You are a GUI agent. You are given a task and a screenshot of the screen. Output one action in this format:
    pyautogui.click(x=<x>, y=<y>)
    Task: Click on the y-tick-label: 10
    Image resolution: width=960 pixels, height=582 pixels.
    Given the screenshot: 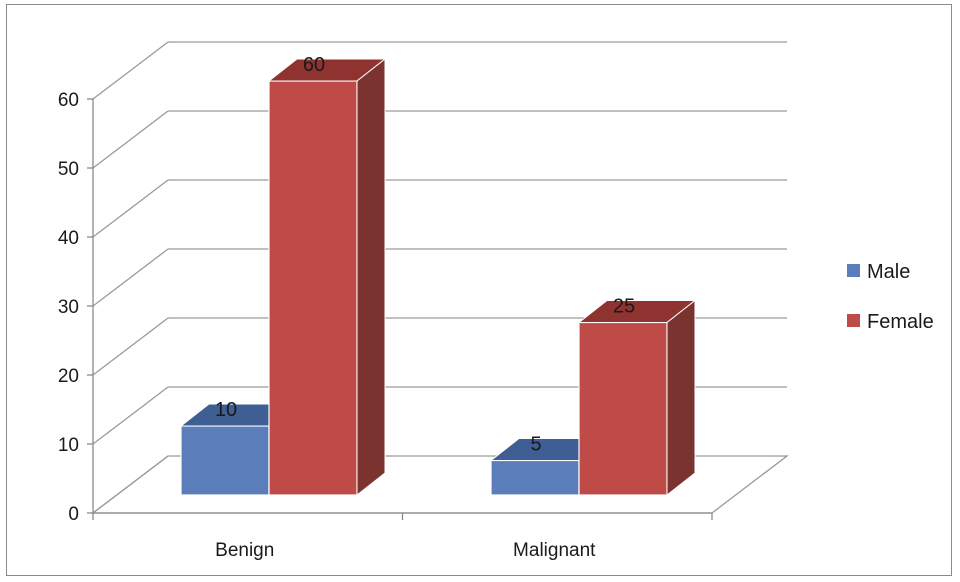 What is the action you would take?
    pyautogui.click(x=68, y=445)
    